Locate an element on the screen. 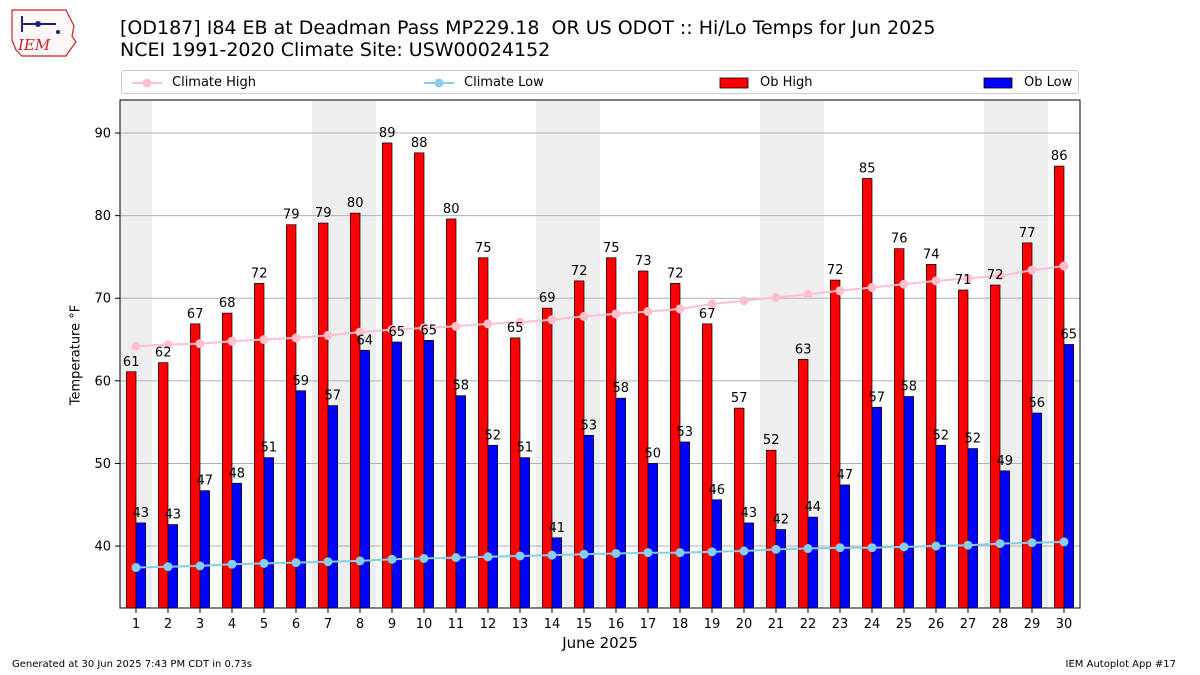 The width and height of the screenshot is (1200, 675). ob-low-label-2: 43 is located at coordinates (173, 515).